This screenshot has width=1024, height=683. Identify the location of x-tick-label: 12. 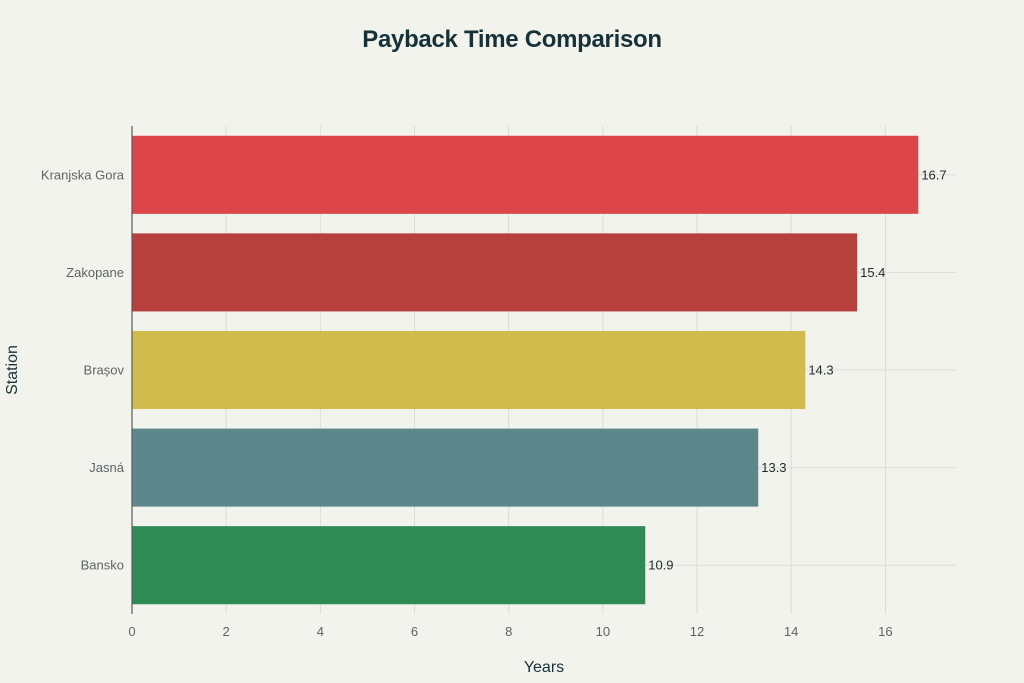
(697, 631).